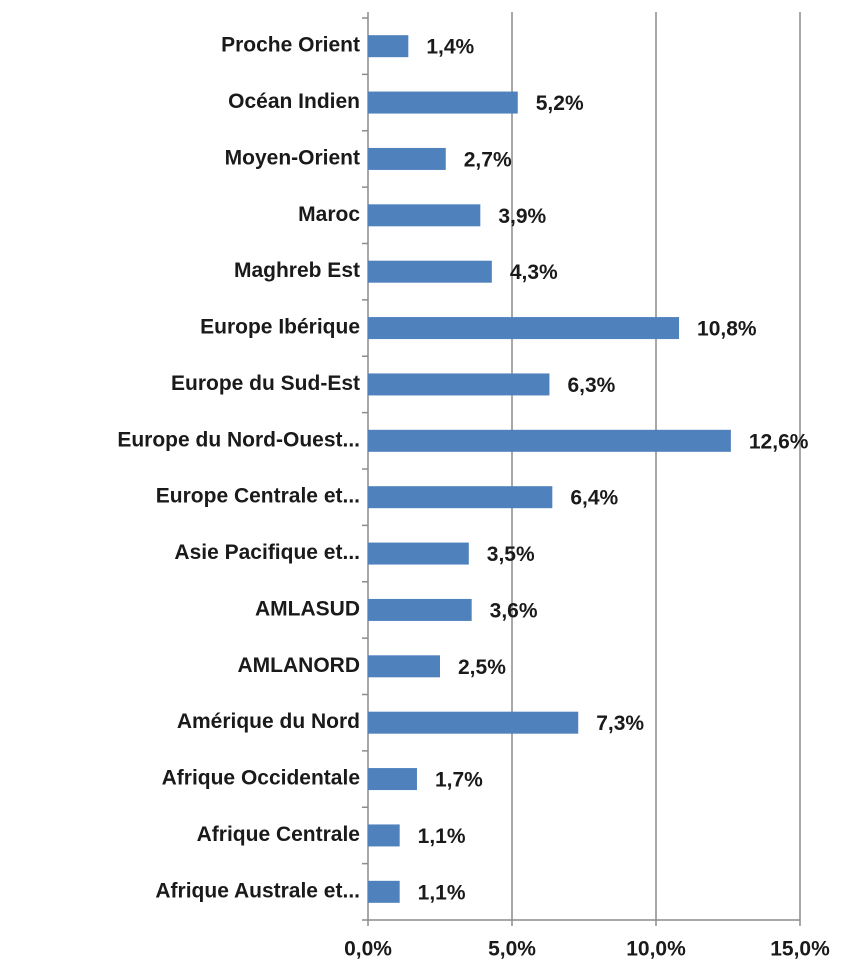 This screenshot has height=967, width=844. Describe the element at coordinates (522, 216) in the screenshot. I see `data-label: 3,9%` at that location.